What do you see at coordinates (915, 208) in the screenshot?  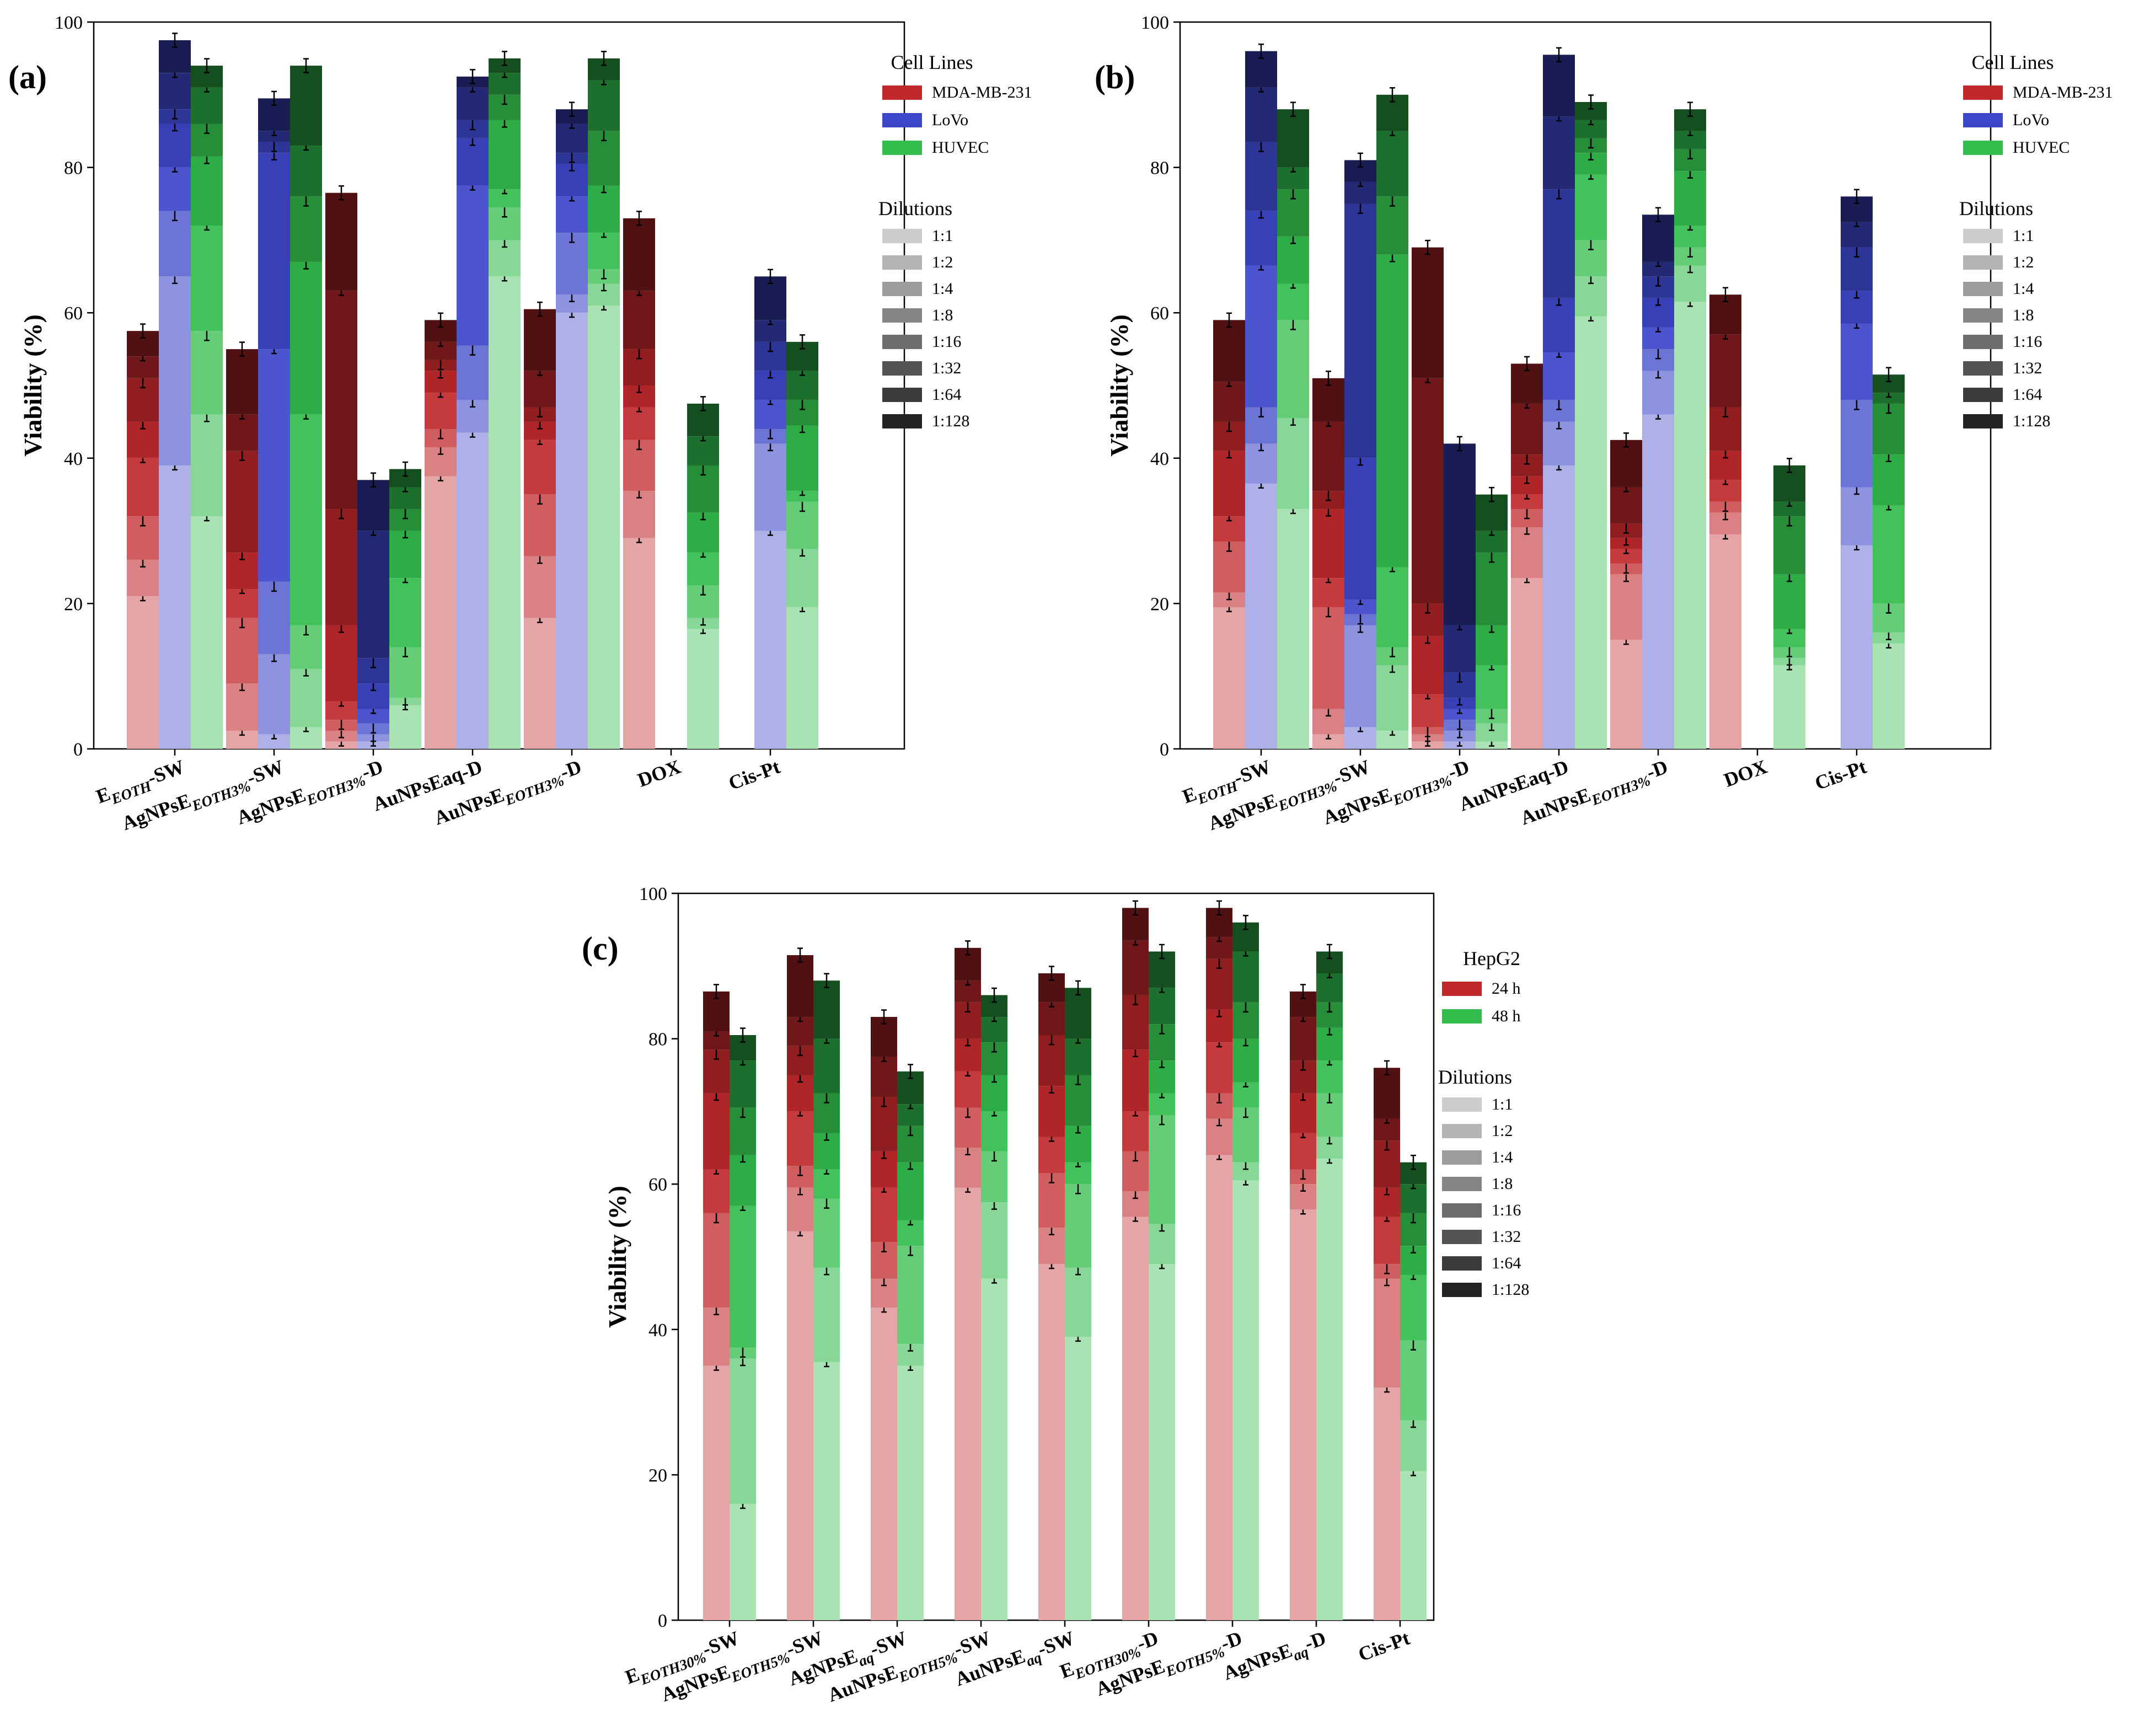 I see `legend-title: Dilutions` at bounding box center [915, 208].